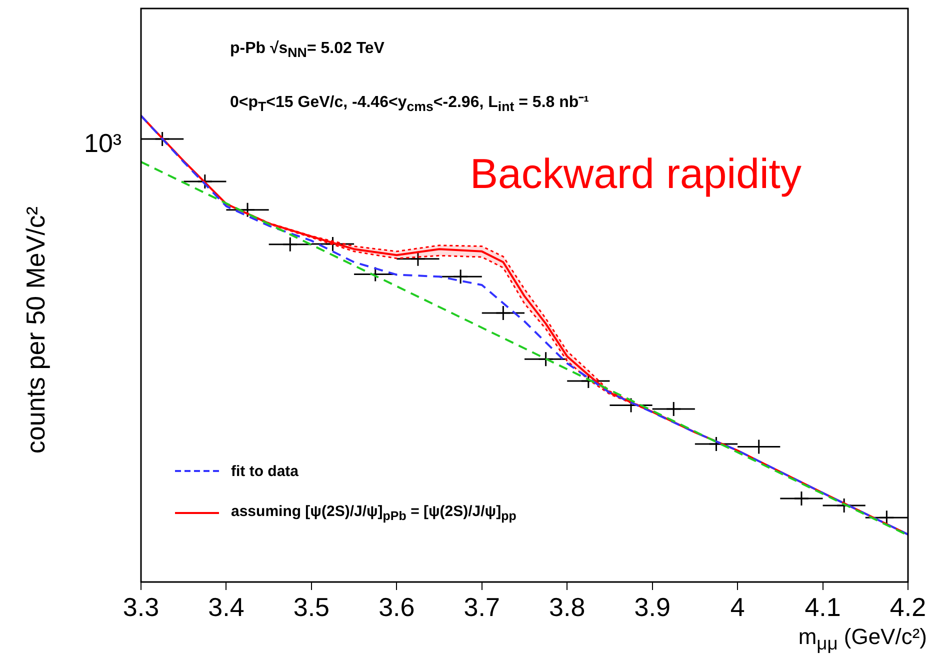 This screenshot has height=659, width=935. I want to click on legend-label: fit to data, so click(264, 471).